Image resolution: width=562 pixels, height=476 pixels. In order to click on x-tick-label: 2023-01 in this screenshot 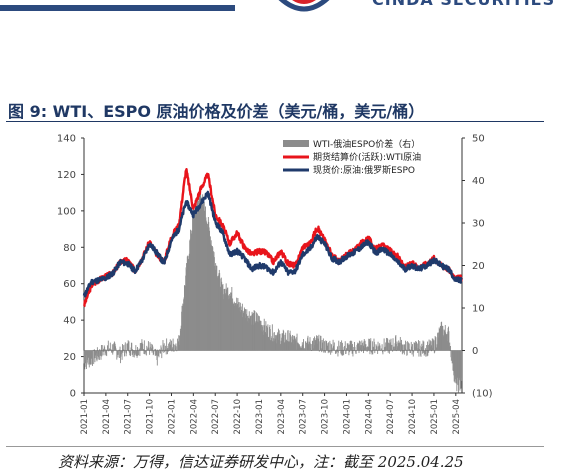, I will do `click(260, 417)`.